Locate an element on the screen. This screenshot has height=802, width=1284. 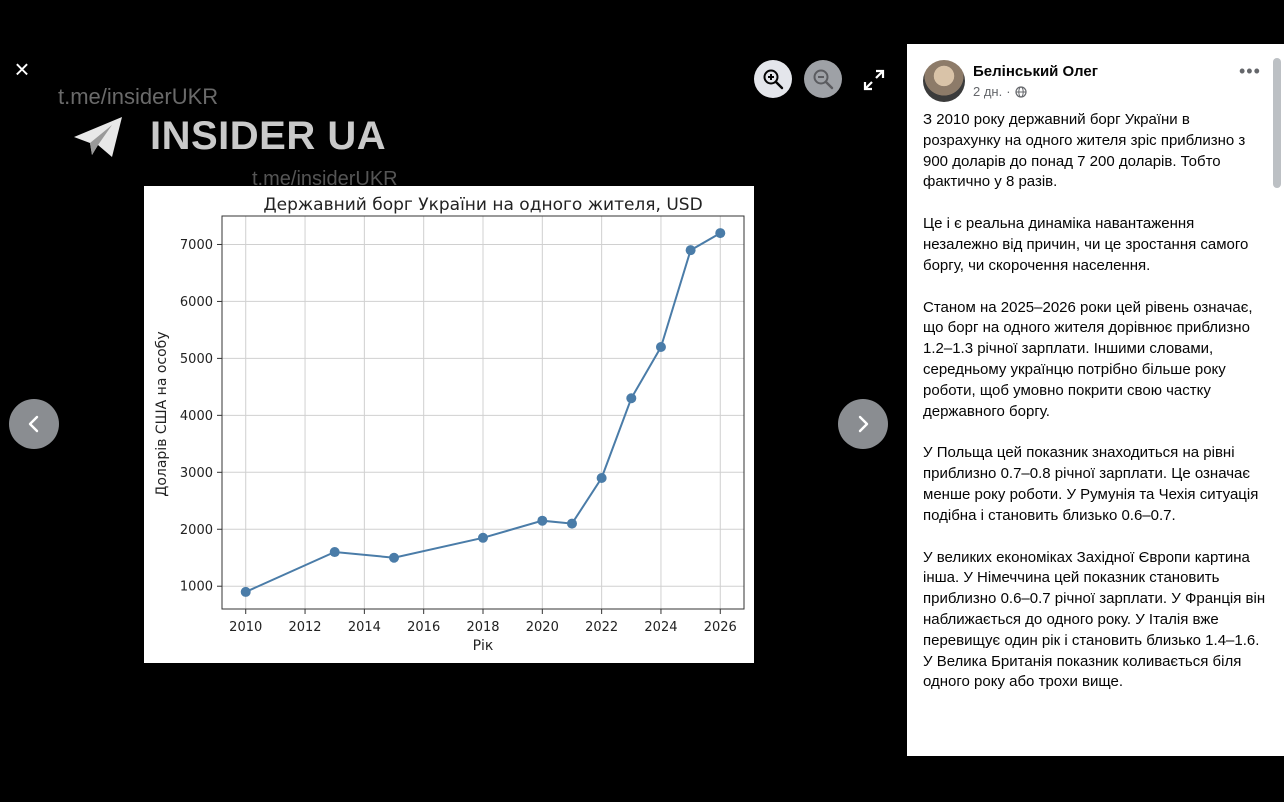
x-tick-label: 2018 is located at coordinates (482, 627).